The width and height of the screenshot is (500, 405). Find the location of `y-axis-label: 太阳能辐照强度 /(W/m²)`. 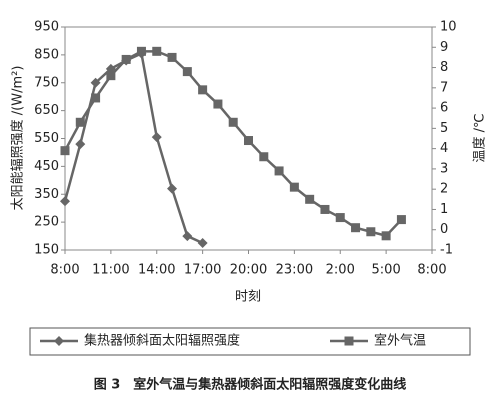

y-axis-label: 太阳能辐照强度 /(W/m²) is located at coordinates (18, 138).